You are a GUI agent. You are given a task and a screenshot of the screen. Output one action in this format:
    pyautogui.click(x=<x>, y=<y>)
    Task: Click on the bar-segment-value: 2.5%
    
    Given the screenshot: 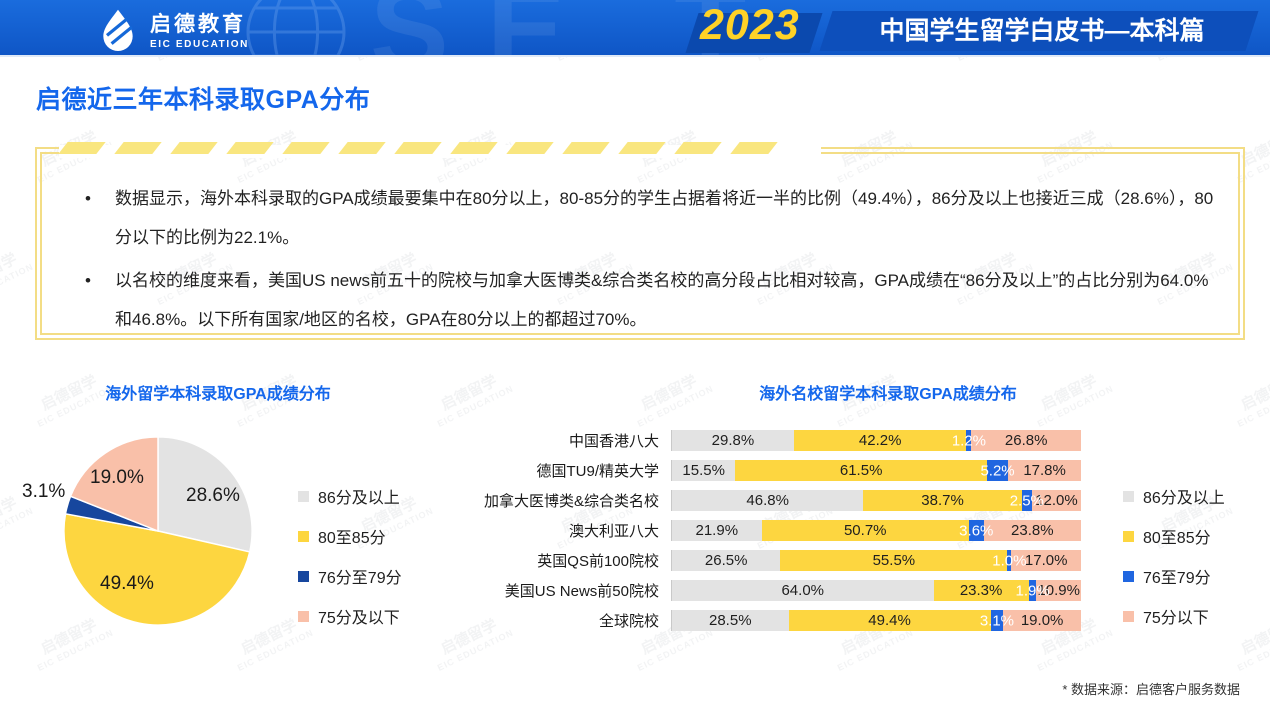 What is the action you would take?
    pyautogui.click(x=1026, y=500)
    